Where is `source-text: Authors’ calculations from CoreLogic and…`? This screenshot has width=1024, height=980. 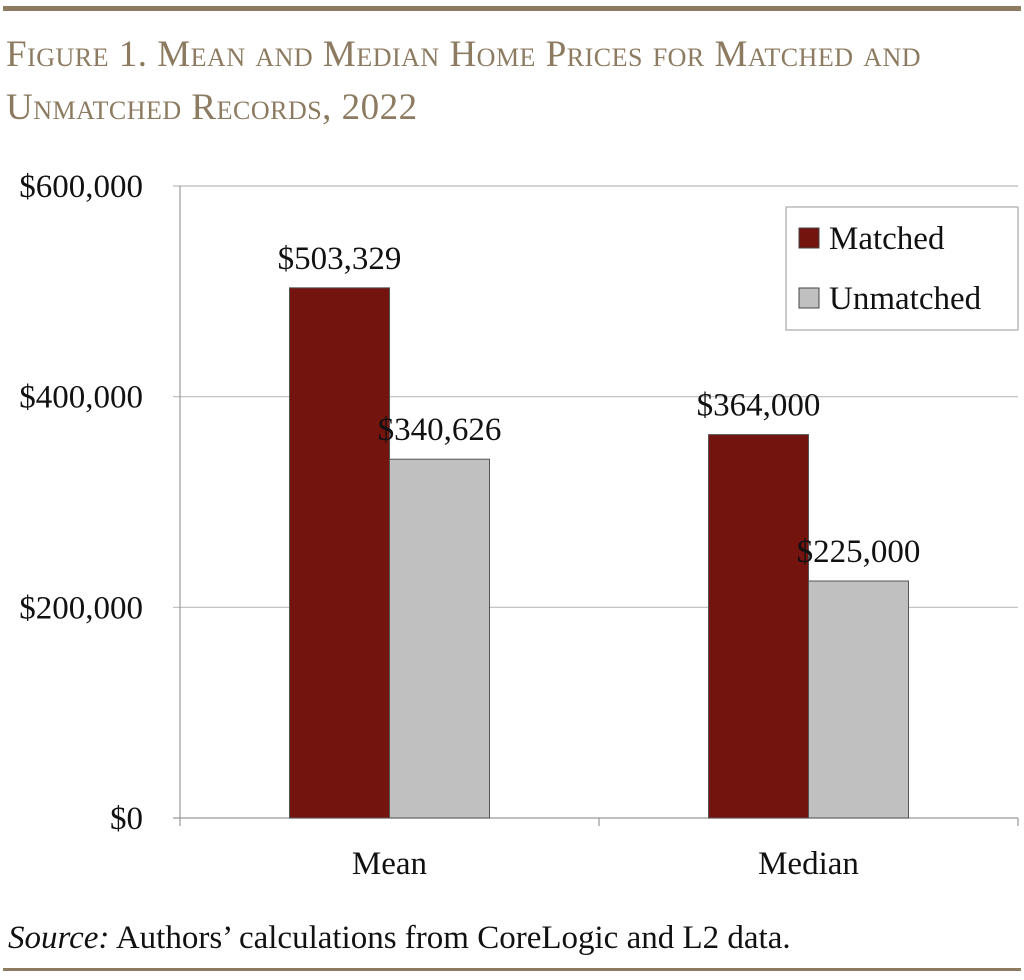 source-text: Authors’ calculations from CoreLogic and… is located at coordinates (450, 938).